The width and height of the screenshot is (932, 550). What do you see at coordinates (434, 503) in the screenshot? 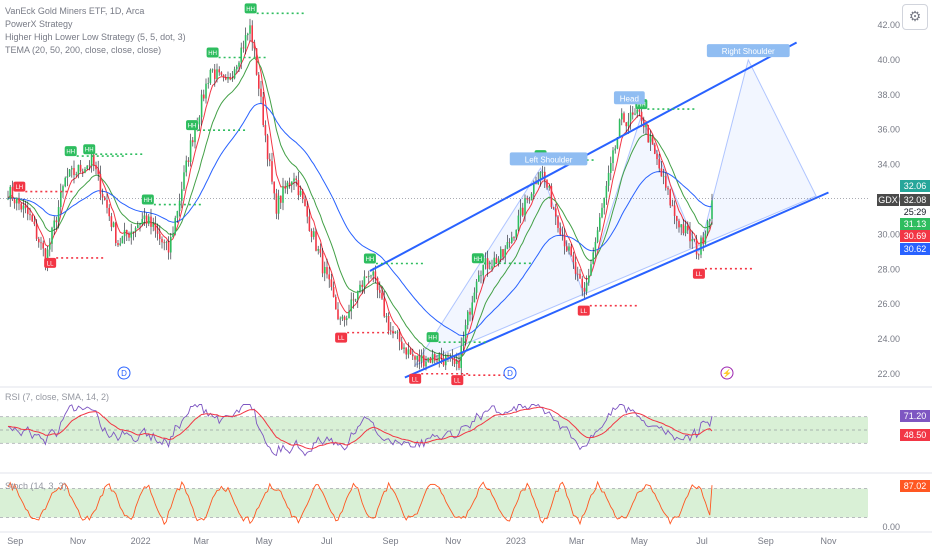
I see `stoch-band` at bounding box center [434, 503].